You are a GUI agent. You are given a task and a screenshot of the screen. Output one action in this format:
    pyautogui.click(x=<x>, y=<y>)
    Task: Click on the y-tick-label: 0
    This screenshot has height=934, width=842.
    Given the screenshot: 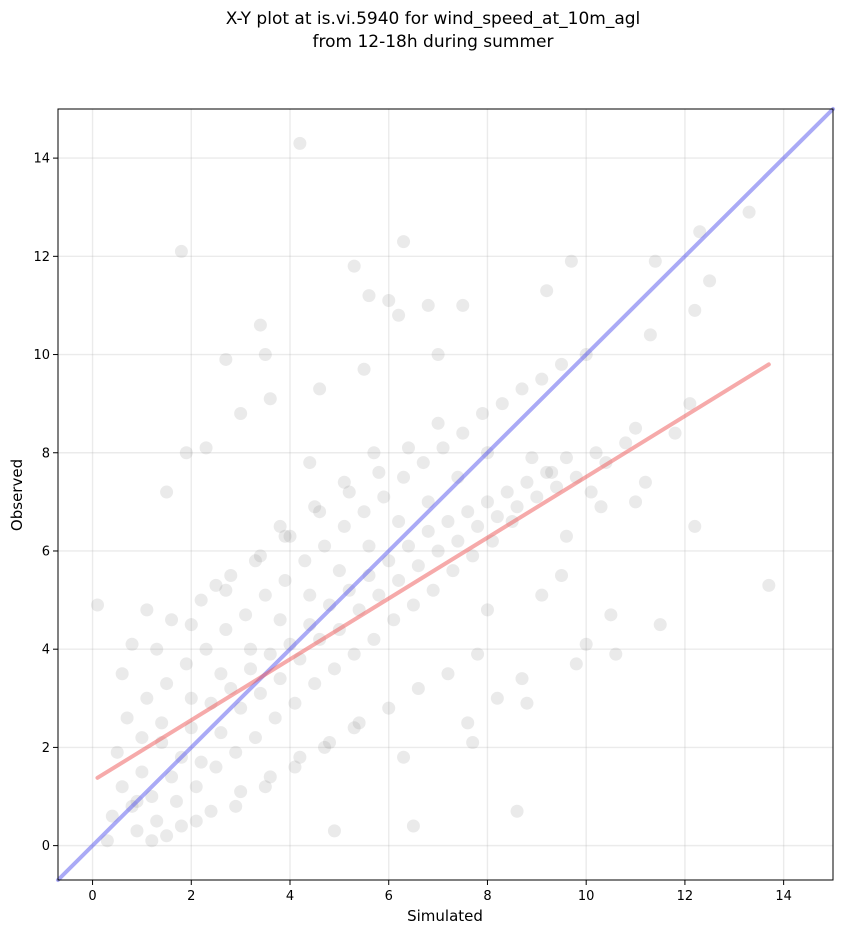 What is the action you would take?
    pyautogui.click(x=46, y=846)
    